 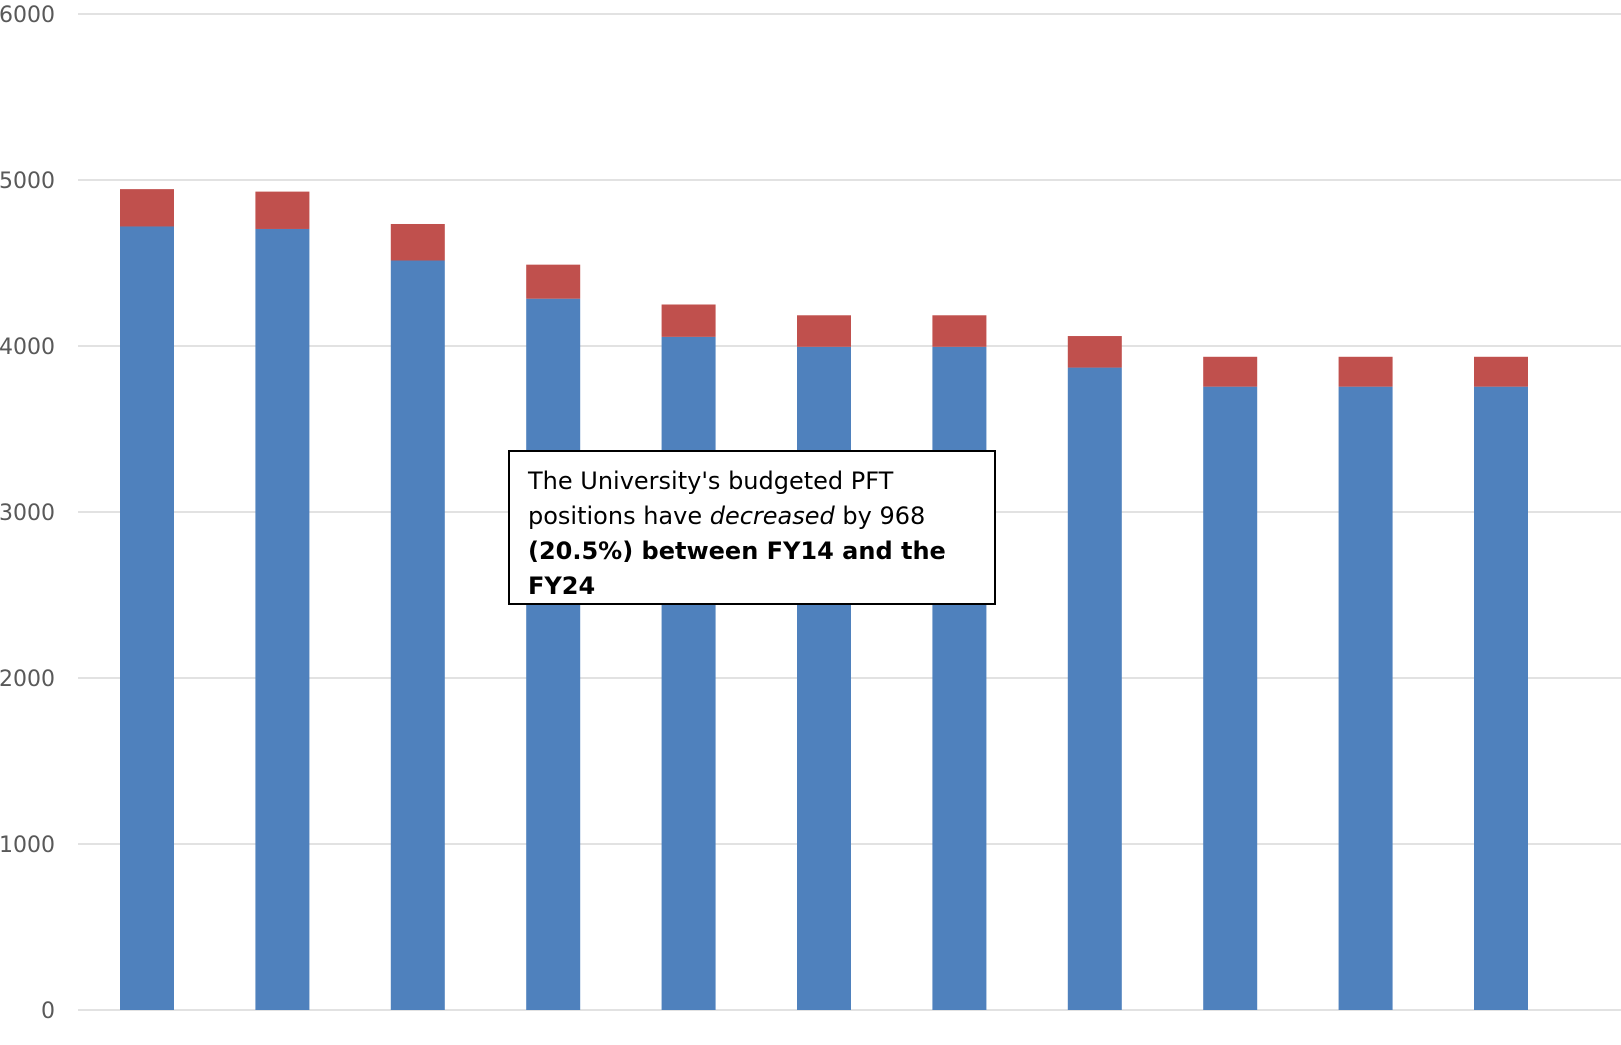 I want to click on annotation-line-2: positions have decreased by 968, so click(x=752, y=516).